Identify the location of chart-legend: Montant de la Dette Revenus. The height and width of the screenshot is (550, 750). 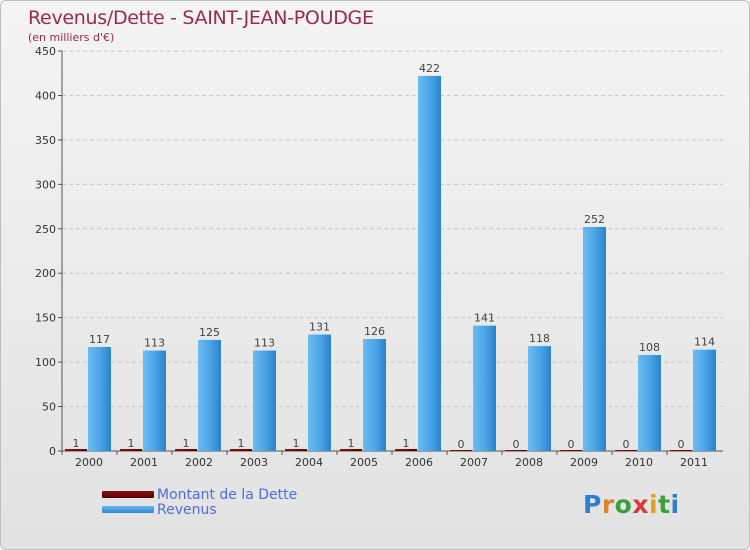
(200, 502).